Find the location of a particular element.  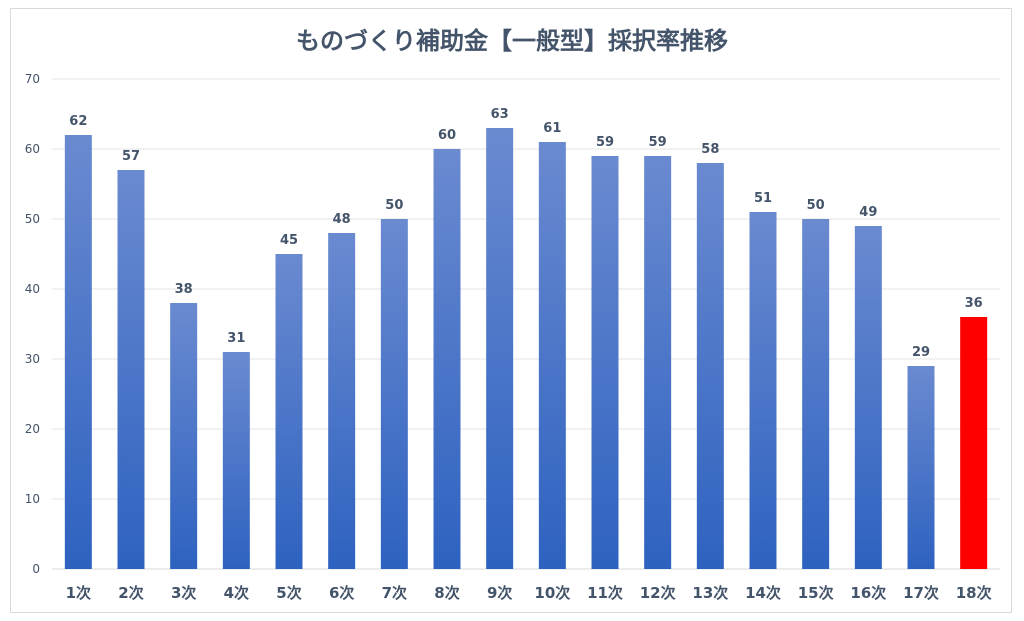

data-label: 48 is located at coordinates (342, 219).